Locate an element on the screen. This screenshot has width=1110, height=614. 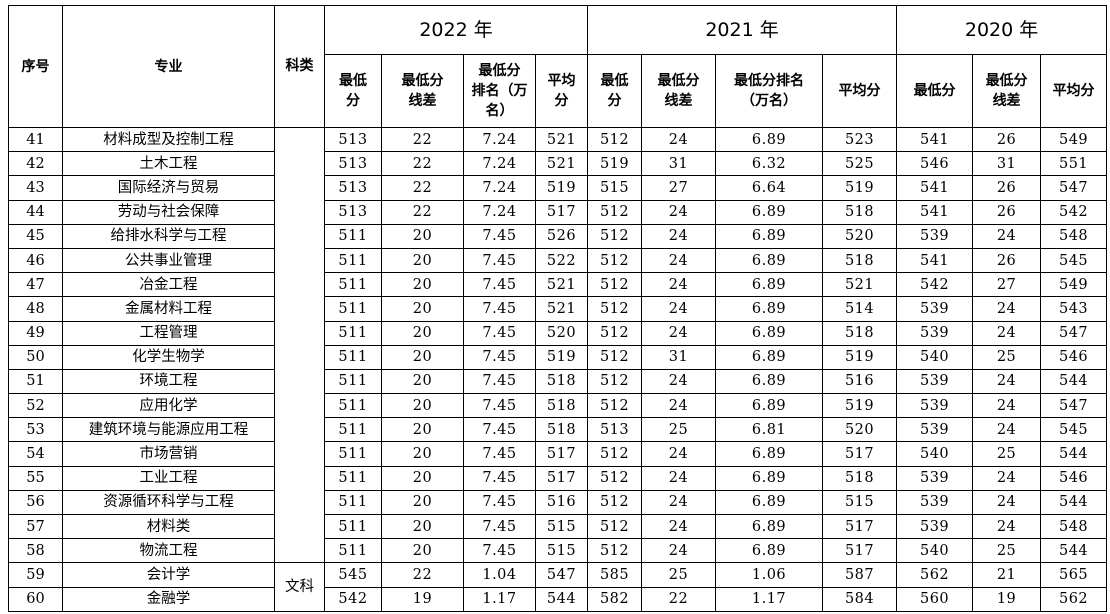
row-value: 565 is located at coordinates (1074, 575).